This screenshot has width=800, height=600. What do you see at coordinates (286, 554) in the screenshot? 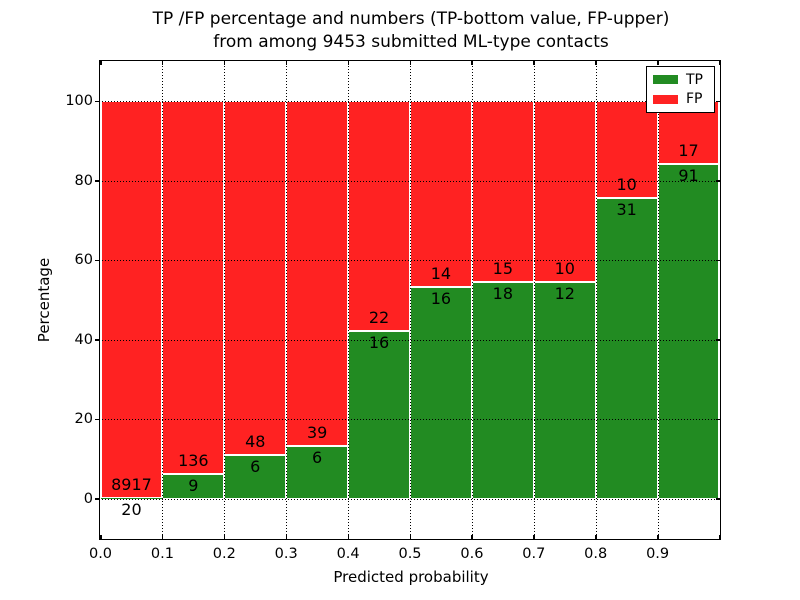
I see `x-tick-label-0.3: 0.3` at bounding box center [286, 554].